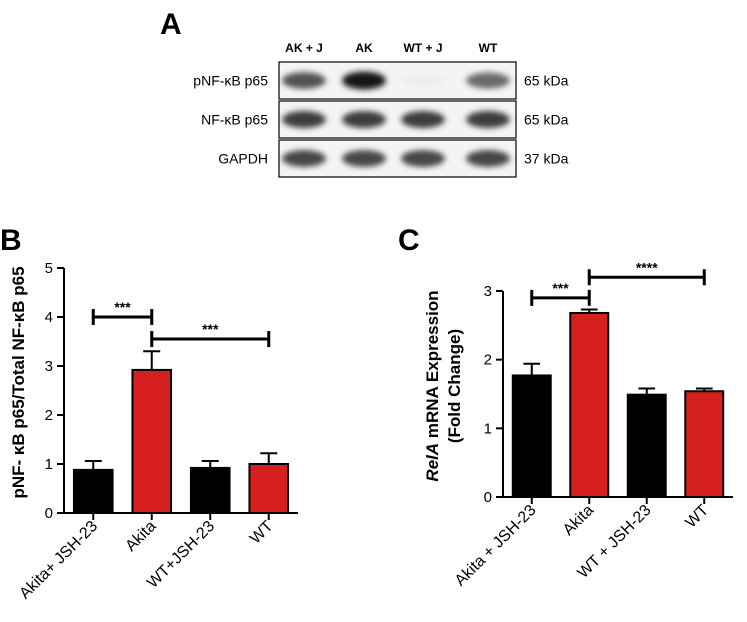 Image resolution: width=747 pixels, height=622 pixels. I want to click on y-axis-title-rest: mRNA Expression, so click(432, 366).